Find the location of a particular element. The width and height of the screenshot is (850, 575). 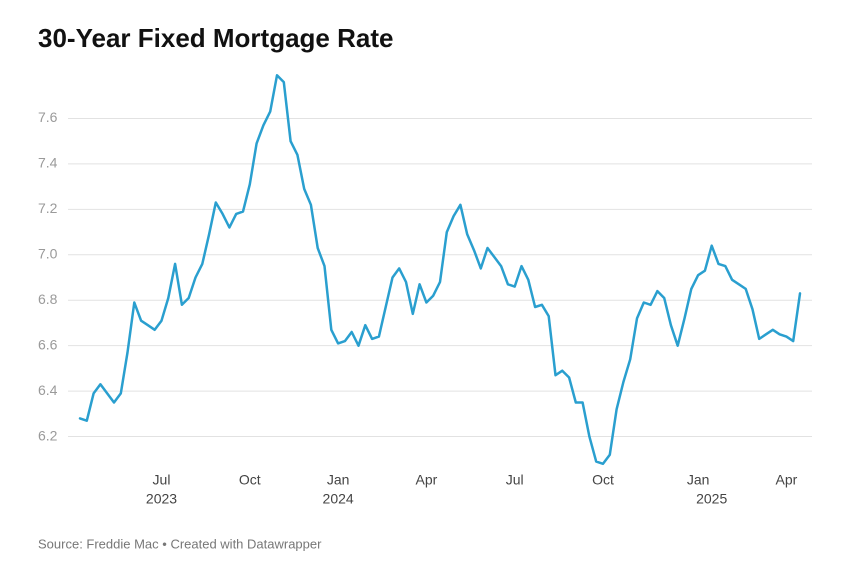

y-tick-label: 6.4 is located at coordinates (48, 390).